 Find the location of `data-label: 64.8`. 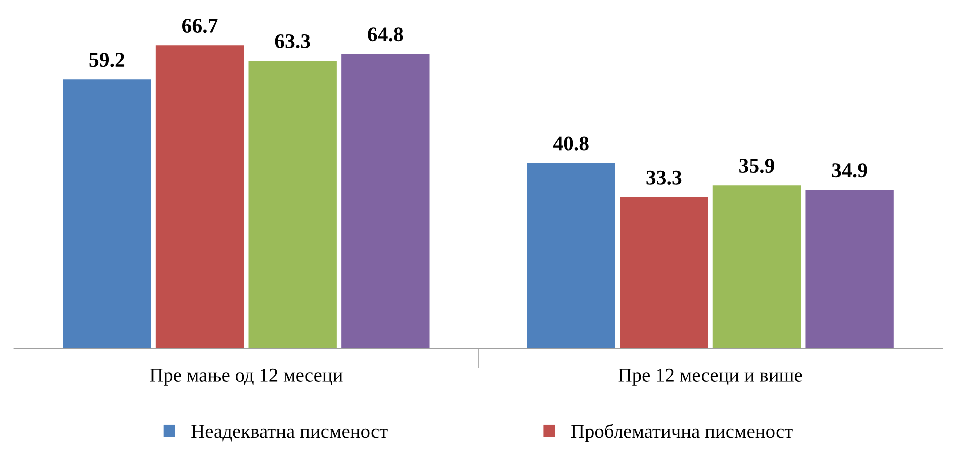

data-label: 64.8 is located at coordinates (386, 35).